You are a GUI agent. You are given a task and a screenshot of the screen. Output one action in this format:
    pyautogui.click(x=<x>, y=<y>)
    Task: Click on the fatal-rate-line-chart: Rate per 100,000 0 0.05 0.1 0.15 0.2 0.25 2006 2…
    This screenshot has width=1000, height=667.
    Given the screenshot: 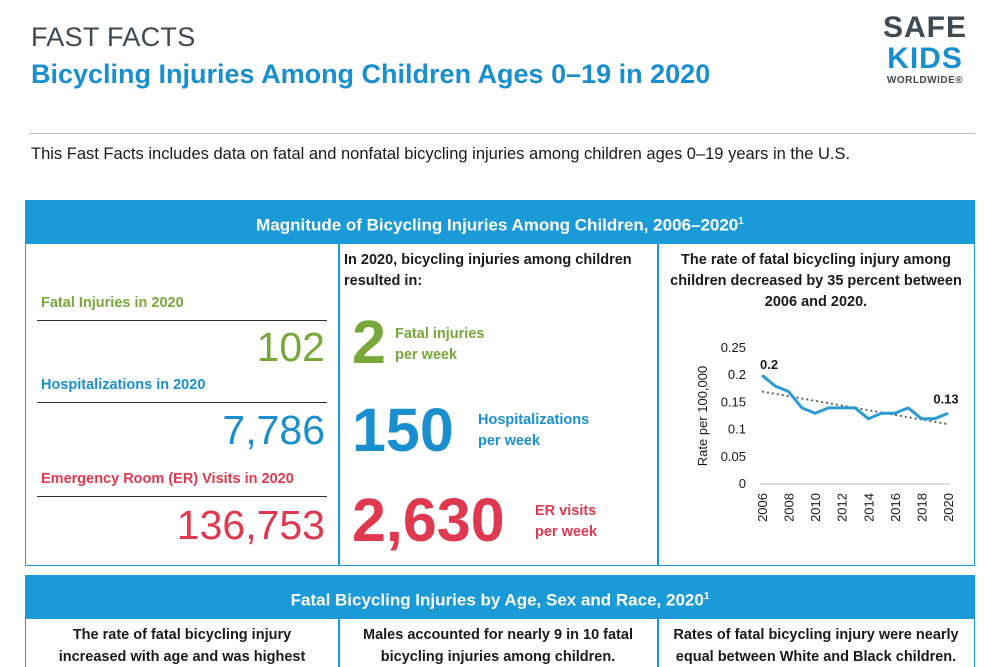 What is the action you would take?
    pyautogui.click(x=827, y=431)
    